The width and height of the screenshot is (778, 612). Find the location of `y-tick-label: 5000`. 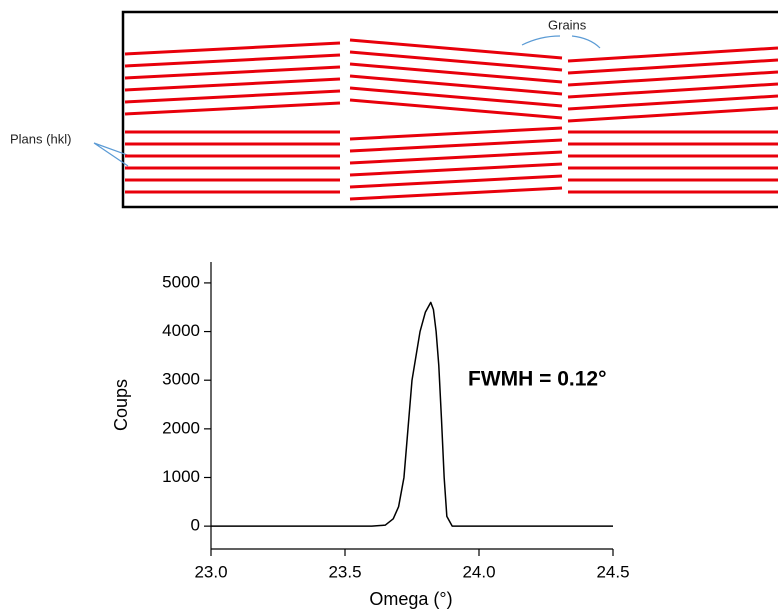

y-tick-label: 5000 is located at coordinates (181, 281).